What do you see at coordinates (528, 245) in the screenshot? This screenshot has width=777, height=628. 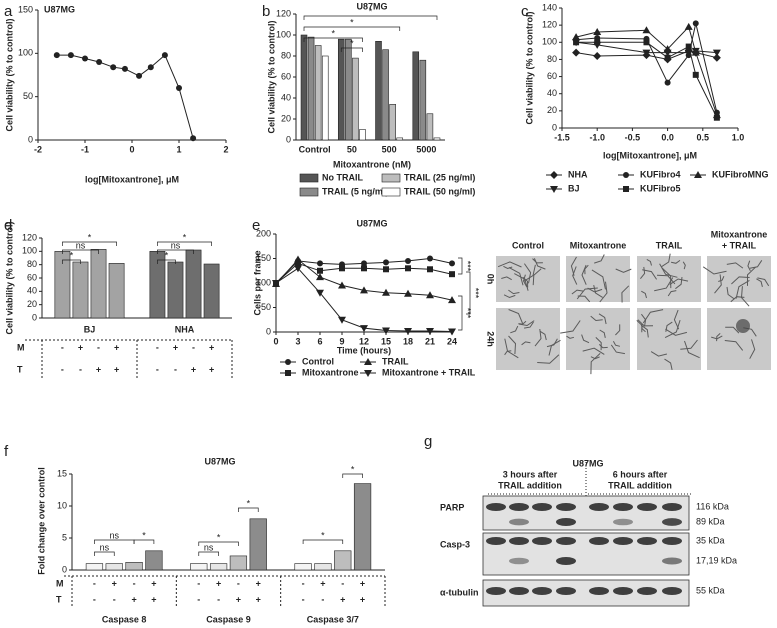 I see `column-header: Control` at bounding box center [528, 245].